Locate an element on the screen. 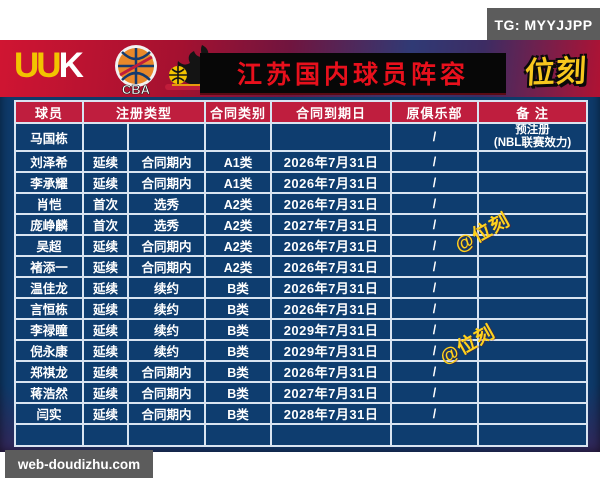  col-header-player: 球员 is located at coordinates (49, 112).